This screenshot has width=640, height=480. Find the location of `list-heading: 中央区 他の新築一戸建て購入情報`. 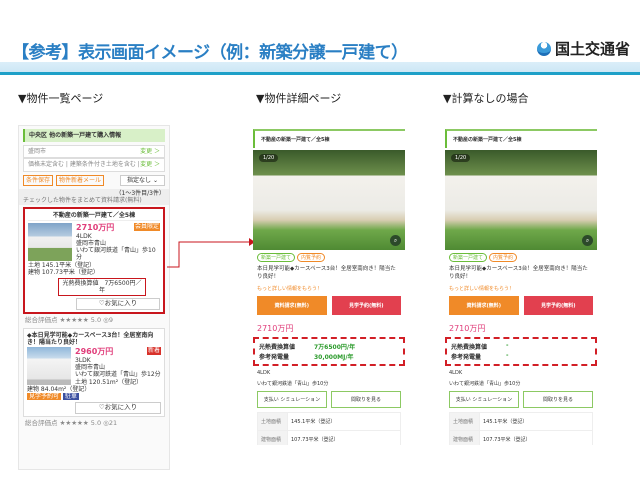

list-heading: 中央区 他の新築一戸建て購入情報 is located at coordinates (94, 136).